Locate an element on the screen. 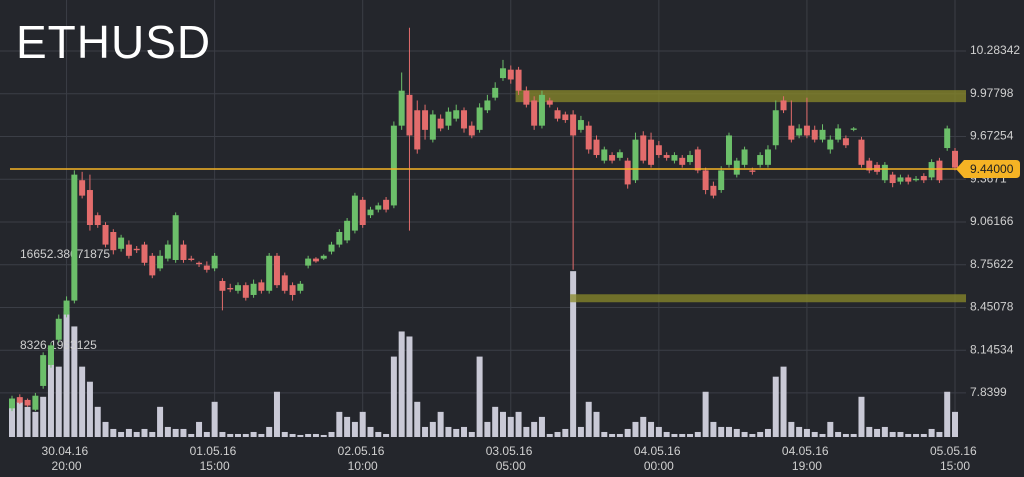 This screenshot has width=1024, height=477. x-tick-label-line: 05.05.16 is located at coordinates (955, 451).